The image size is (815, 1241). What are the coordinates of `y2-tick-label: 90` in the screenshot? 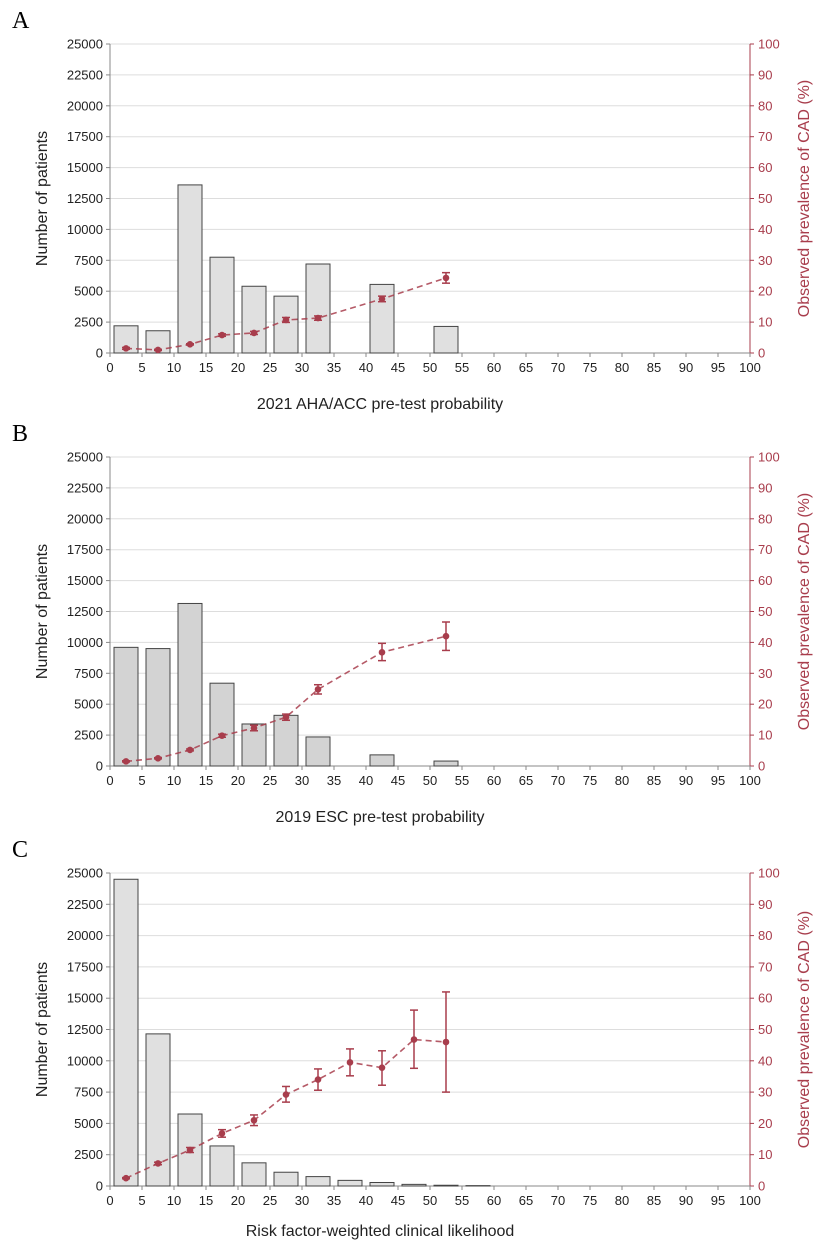 It's located at (765, 74).